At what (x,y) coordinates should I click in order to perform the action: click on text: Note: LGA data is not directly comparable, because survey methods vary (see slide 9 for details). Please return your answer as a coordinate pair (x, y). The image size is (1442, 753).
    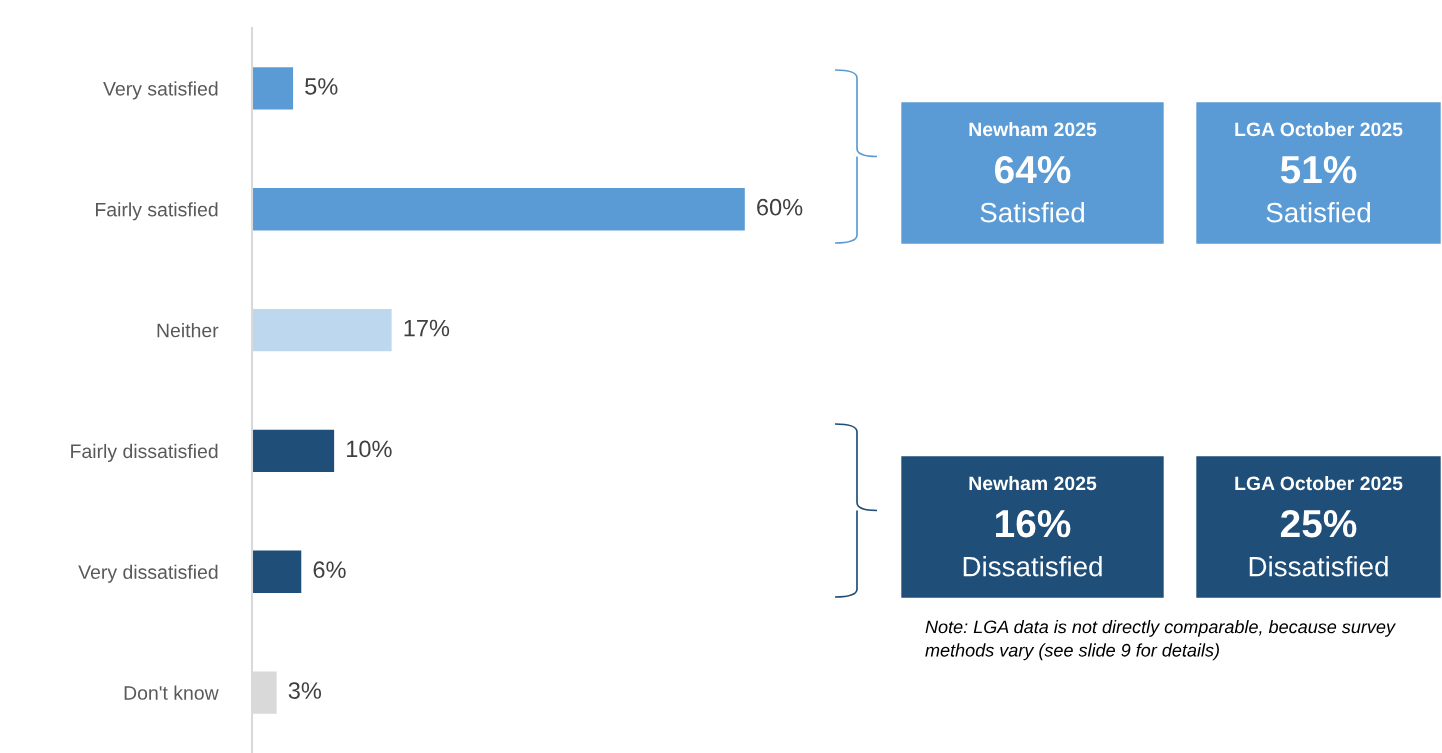
    Looking at the image, I should click on (1160, 640).